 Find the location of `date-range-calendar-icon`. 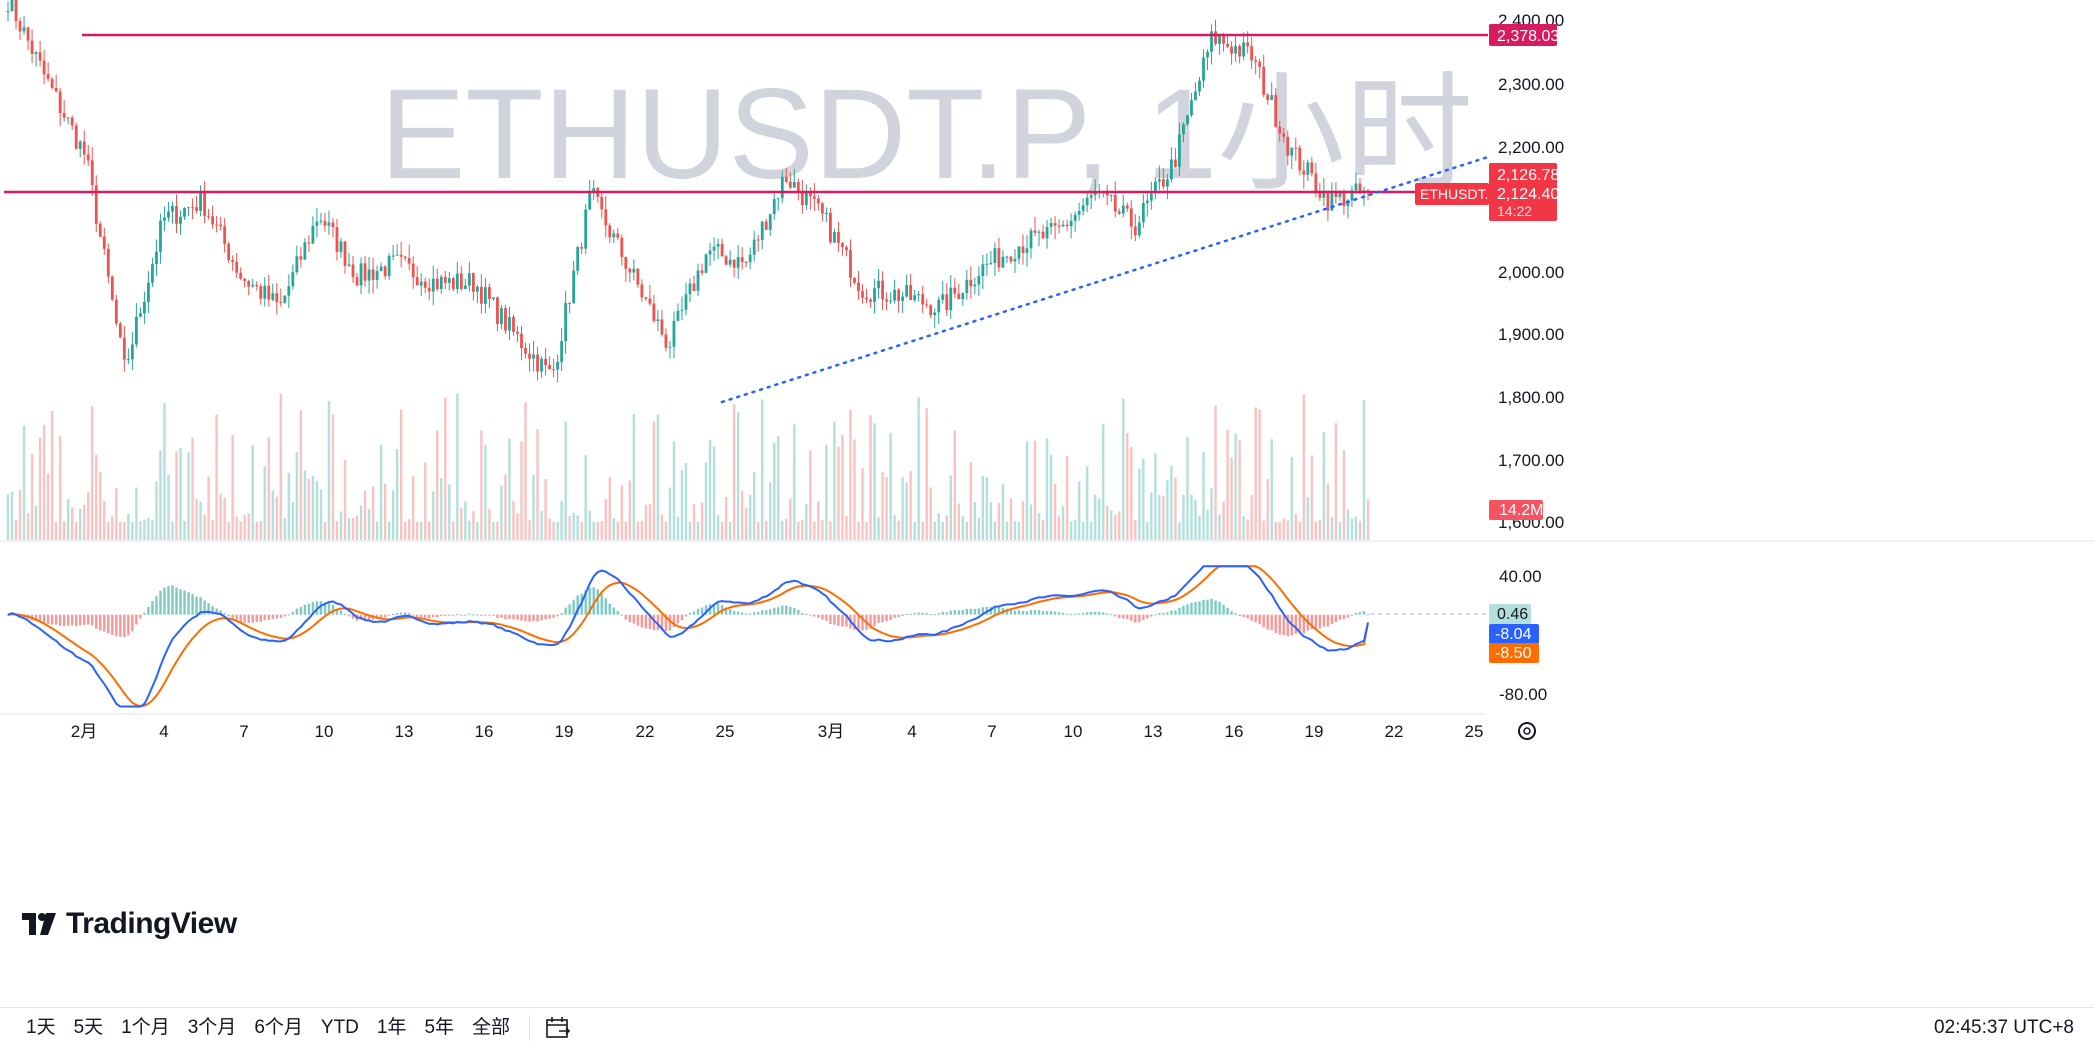

date-range-calendar-icon is located at coordinates (558, 1028).